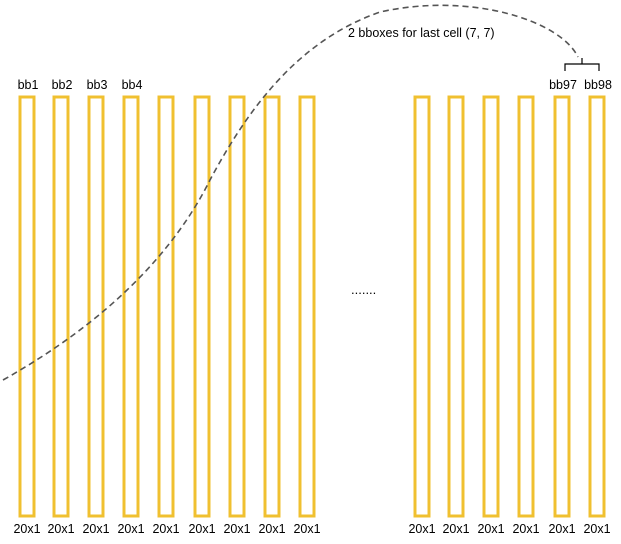 The image size is (621, 544). Describe the element at coordinates (28, 85) in the screenshot. I see `bbox-top-label: bb1` at that location.